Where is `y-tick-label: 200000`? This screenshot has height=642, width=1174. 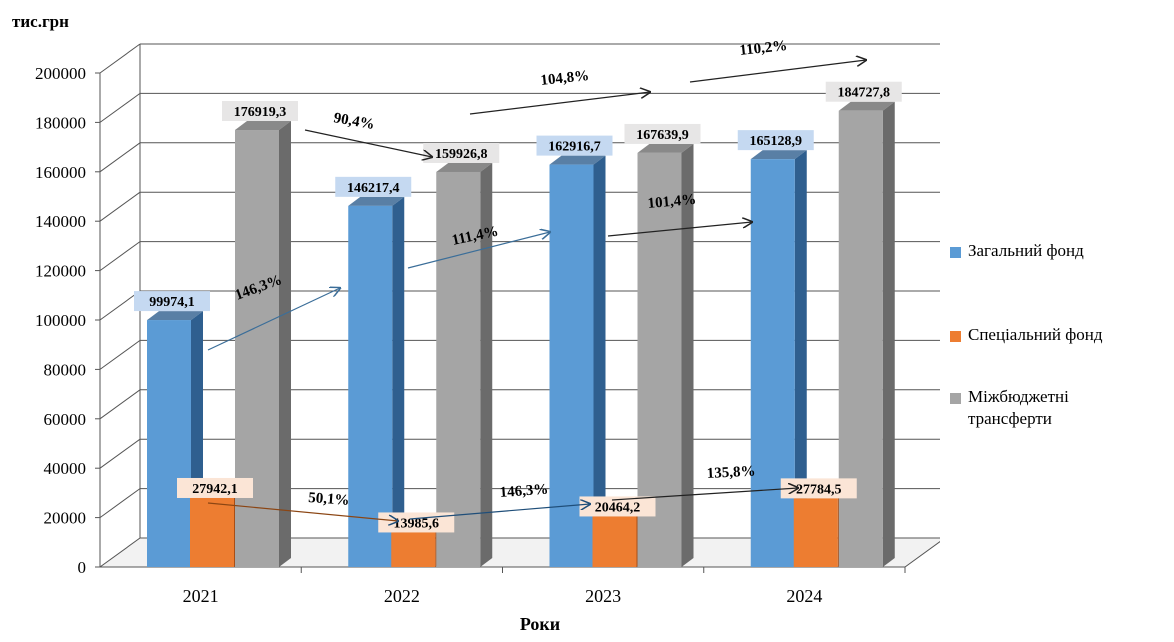
y-tick-label: 200000 is located at coordinates (60, 73).